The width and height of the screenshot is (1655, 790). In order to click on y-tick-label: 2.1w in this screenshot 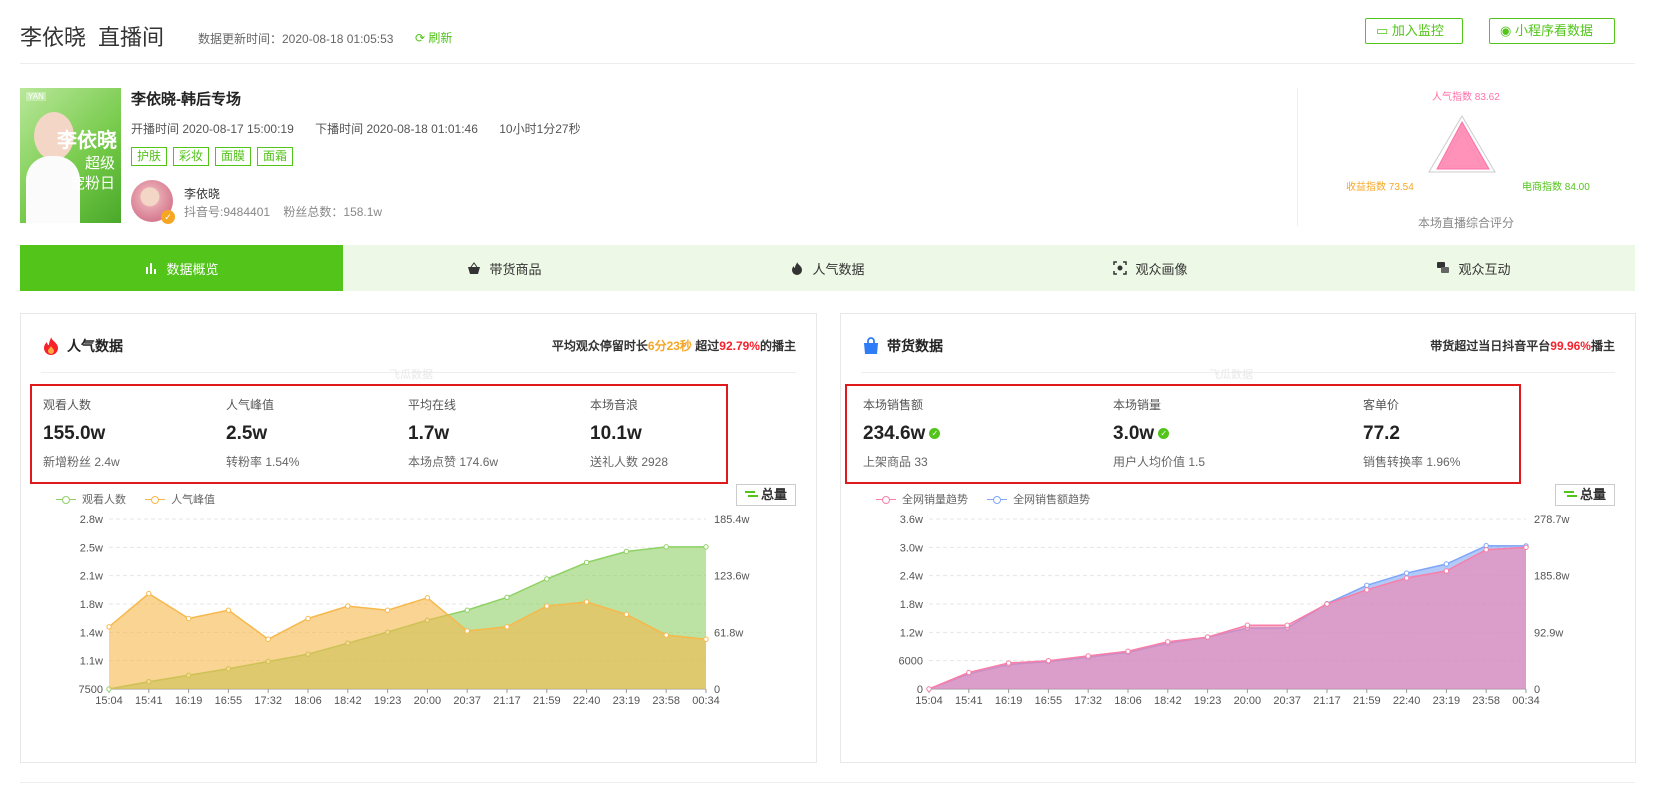, I will do `click(91, 577)`.